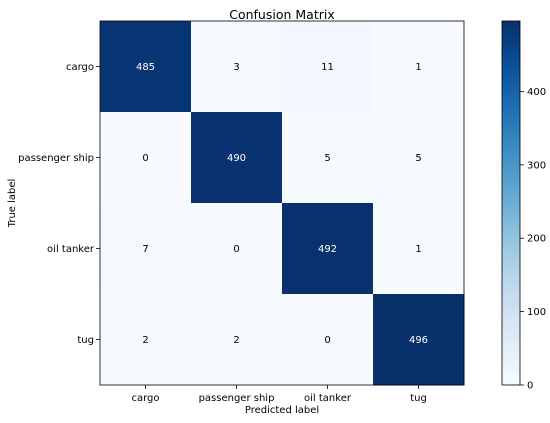 The image size is (550, 423). What do you see at coordinates (282, 14) in the screenshot?
I see `chart-title: Confusion Matrix` at bounding box center [282, 14].